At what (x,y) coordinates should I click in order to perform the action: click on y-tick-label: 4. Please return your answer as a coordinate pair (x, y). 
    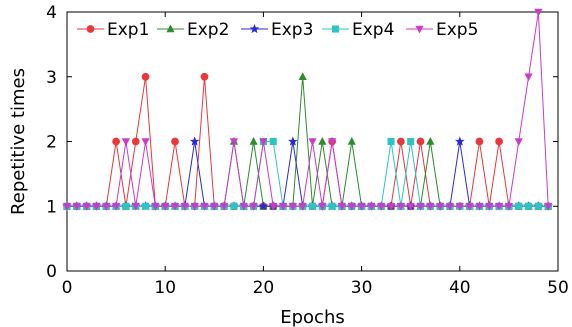
    Looking at the image, I should click on (51, 13).